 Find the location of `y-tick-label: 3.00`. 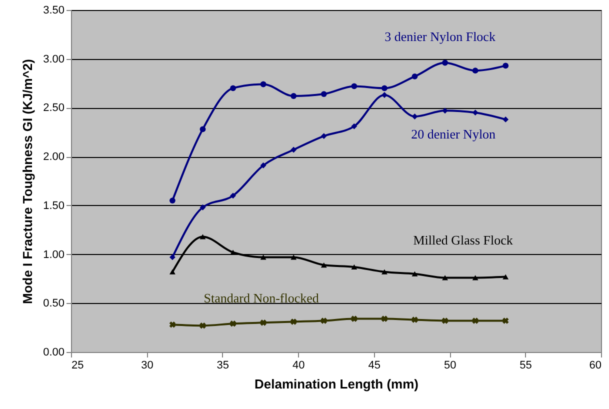

y-tick-label: 3.00 is located at coordinates (53, 59).